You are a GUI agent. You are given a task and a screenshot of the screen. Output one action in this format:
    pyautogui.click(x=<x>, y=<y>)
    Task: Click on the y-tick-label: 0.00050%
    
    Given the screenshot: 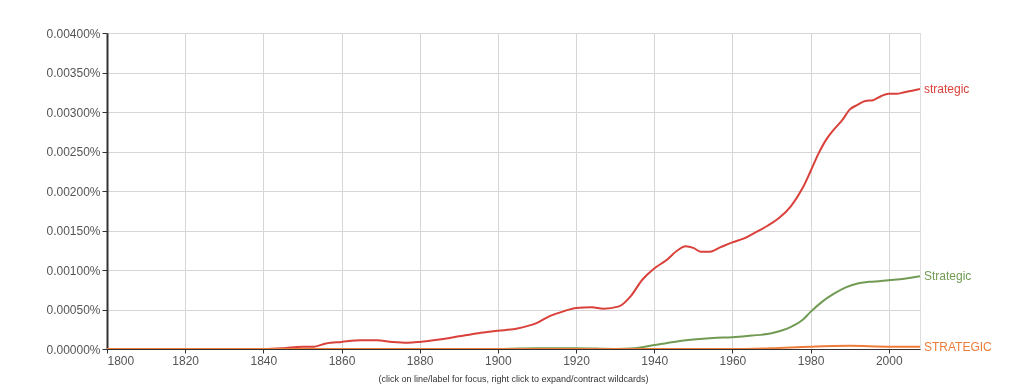 What is the action you would take?
    pyautogui.click(x=73, y=310)
    